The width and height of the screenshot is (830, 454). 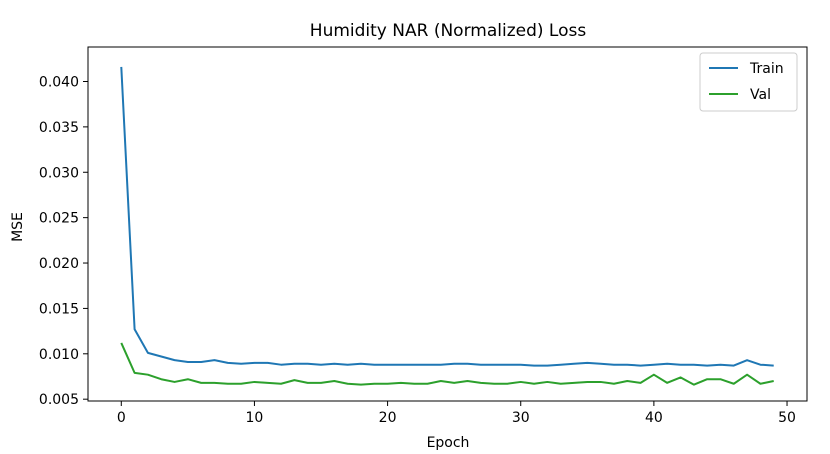 I want to click on y-axis-label: MSE, so click(x=18, y=227).